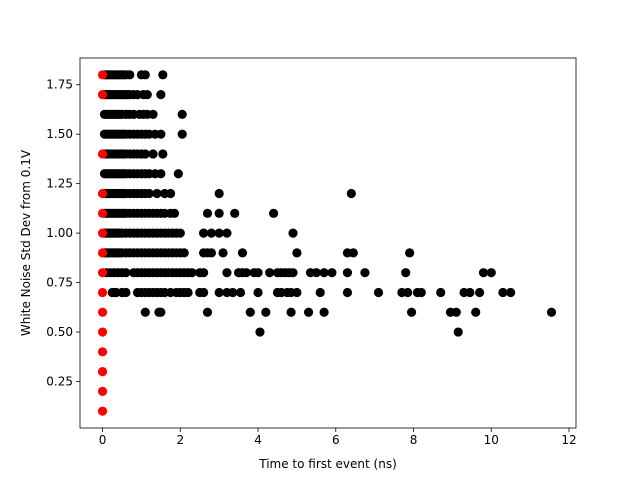  I want to click on x-tick-label: 10, so click(491, 440).